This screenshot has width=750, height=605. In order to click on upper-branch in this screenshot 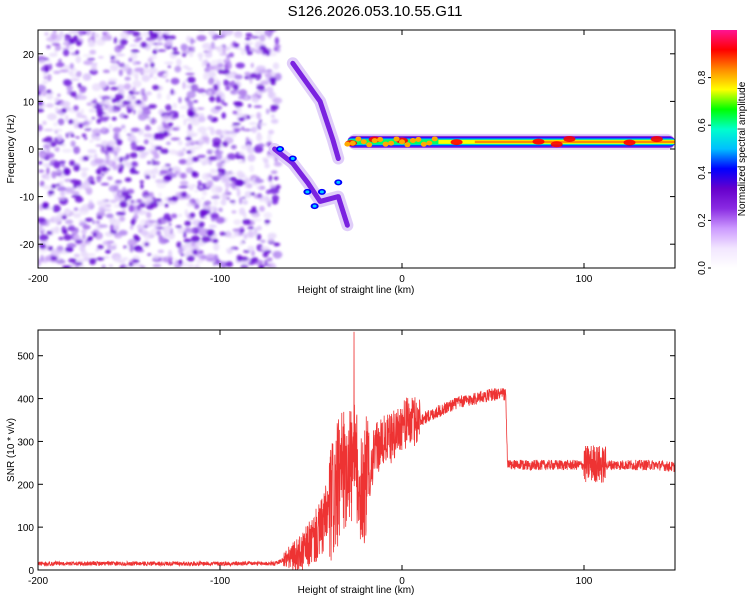, I will do `click(315, 111)`.